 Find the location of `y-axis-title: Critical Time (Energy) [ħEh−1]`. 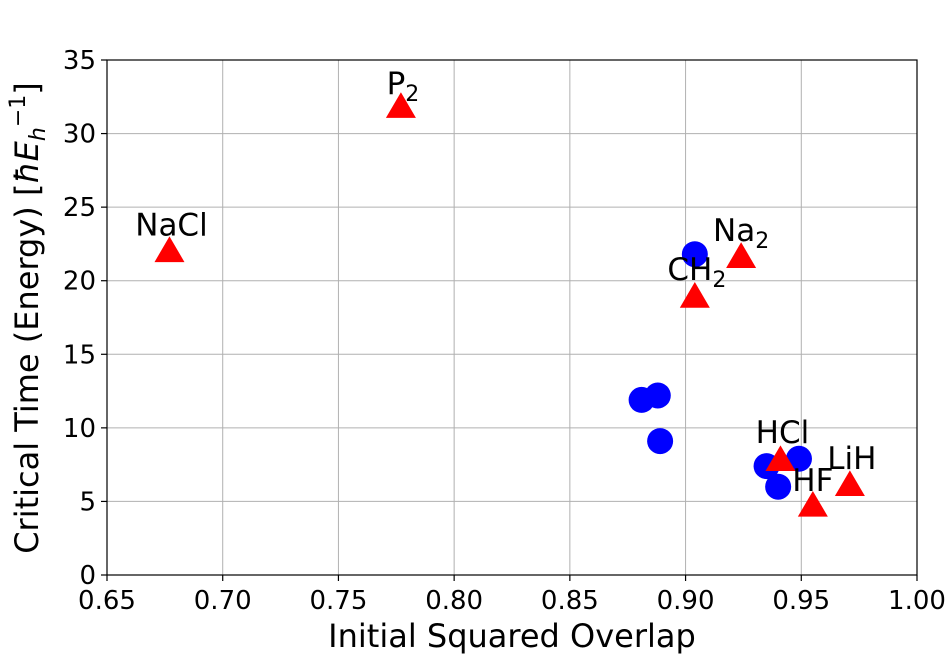

y-axis-title: Critical Time (Energy) [ħEh−1] is located at coordinates (28, 318).